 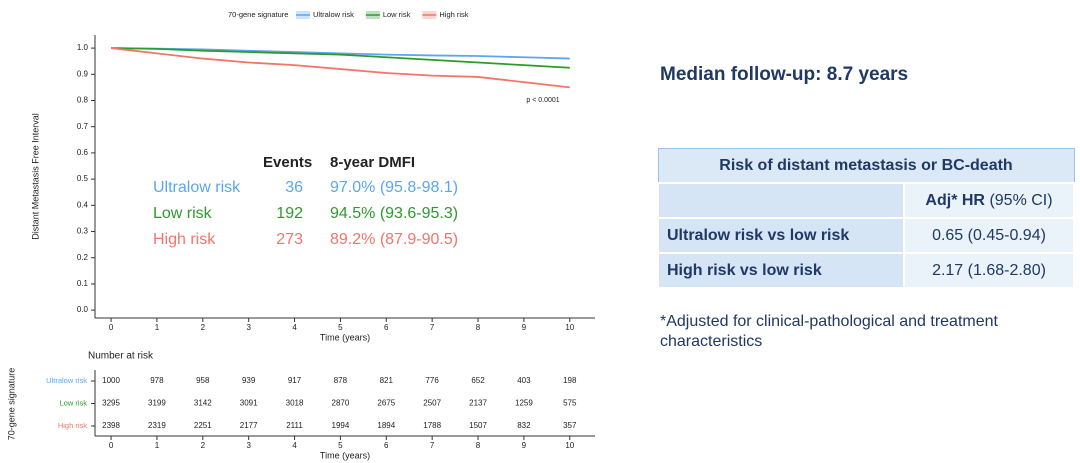 I want to click on x-tick-label: 6, so click(x=386, y=327).